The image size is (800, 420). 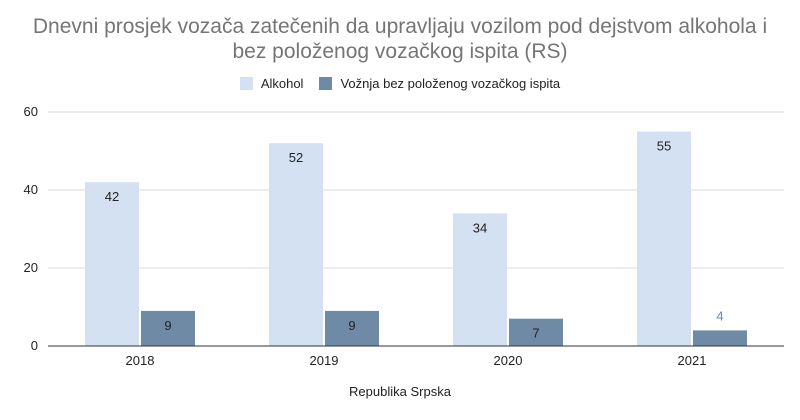 I want to click on x-tick-label-2021: 2021, so click(x=692, y=360).